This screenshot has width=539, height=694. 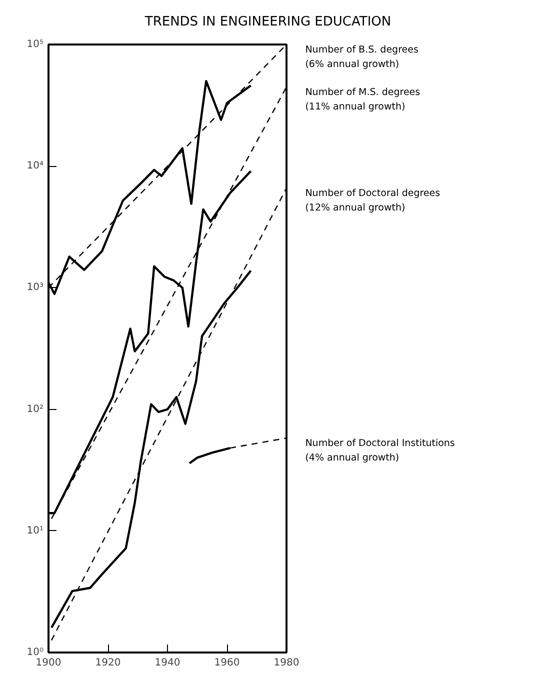 I want to click on y-tick-label: 10², so click(x=35, y=409).